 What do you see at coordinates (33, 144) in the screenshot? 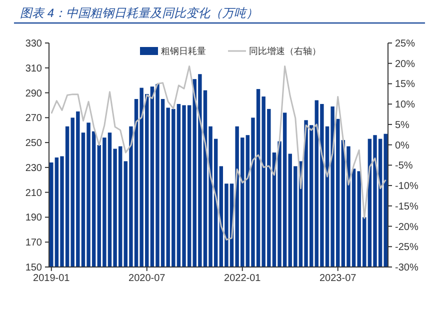
I see `y-tick-label: 250` at bounding box center [33, 144].